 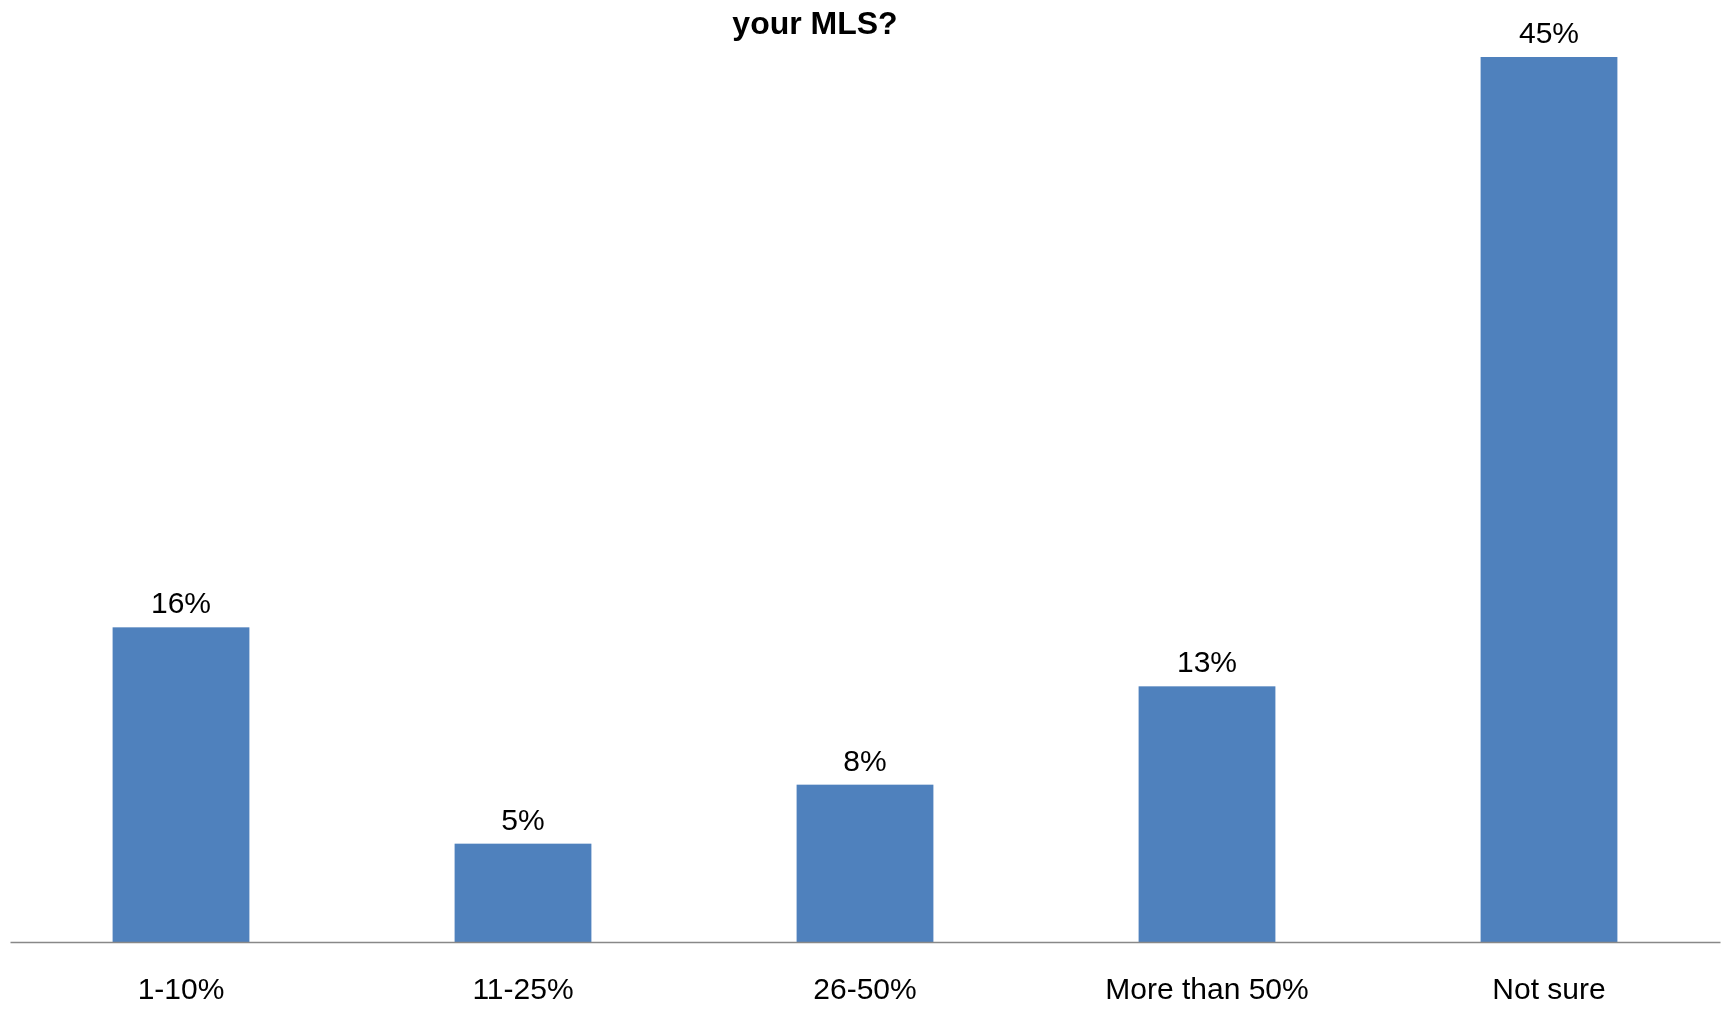 What do you see at coordinates (815, 23) in the screenshot?
I see `chart-title: your MLS?` at bounding box center [815, 23].